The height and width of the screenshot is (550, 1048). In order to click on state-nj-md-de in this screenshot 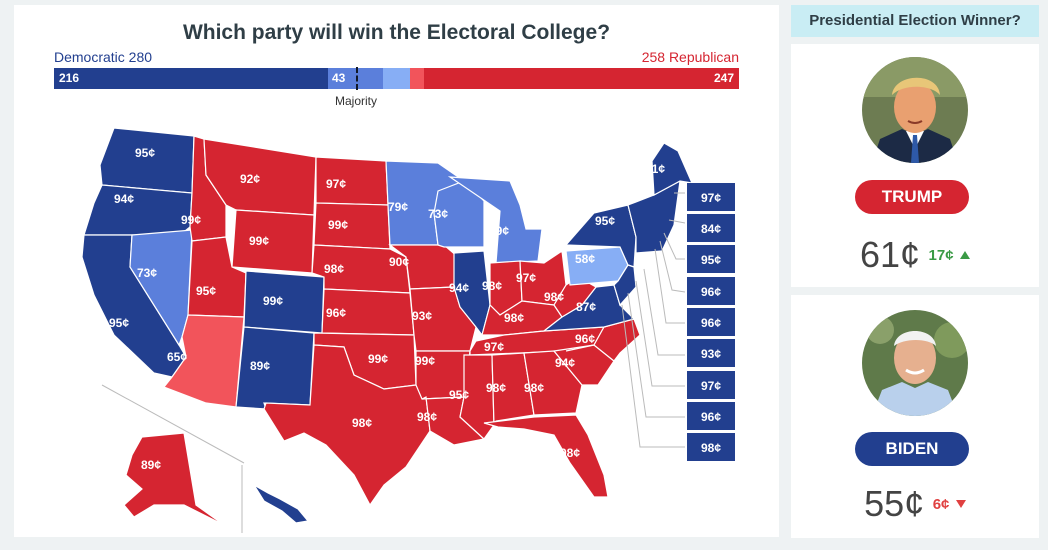, I will do `click(625, 285)`.